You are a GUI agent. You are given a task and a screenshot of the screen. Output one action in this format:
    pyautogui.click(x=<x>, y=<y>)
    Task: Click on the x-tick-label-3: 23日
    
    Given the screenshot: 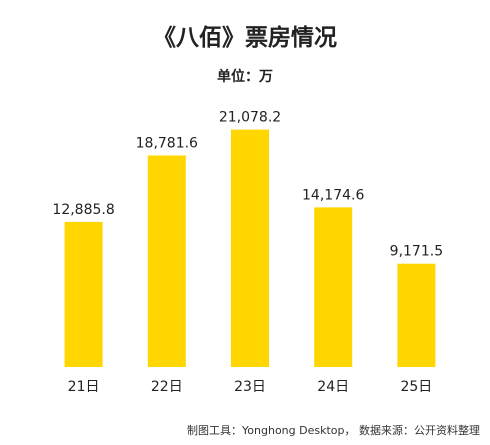 What is the action you would take?
    pyautogui.click(x=250, y=387)
    